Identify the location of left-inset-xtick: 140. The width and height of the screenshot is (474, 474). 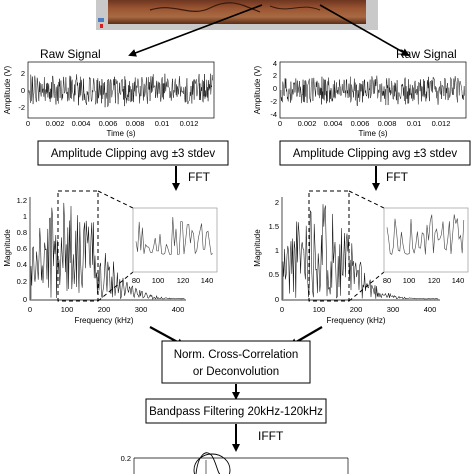
(207, 280).